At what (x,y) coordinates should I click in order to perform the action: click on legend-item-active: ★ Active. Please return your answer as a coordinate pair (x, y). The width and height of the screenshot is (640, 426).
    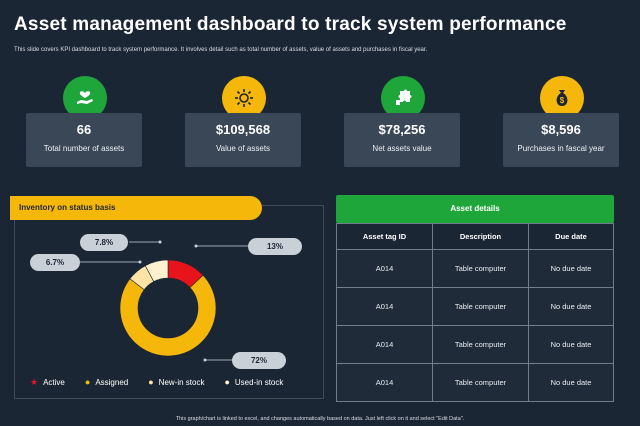
    Looking at the image, I should click on (47, 382).